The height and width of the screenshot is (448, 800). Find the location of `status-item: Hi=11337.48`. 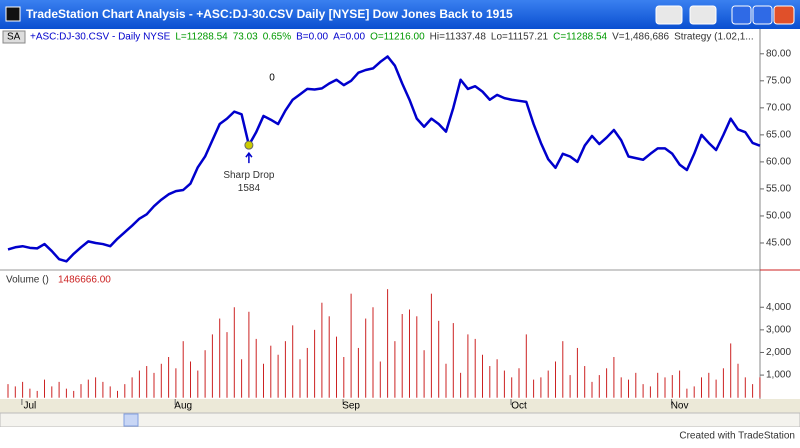

status-item: Hi=11337.48 is located at coordinates (458, 37).